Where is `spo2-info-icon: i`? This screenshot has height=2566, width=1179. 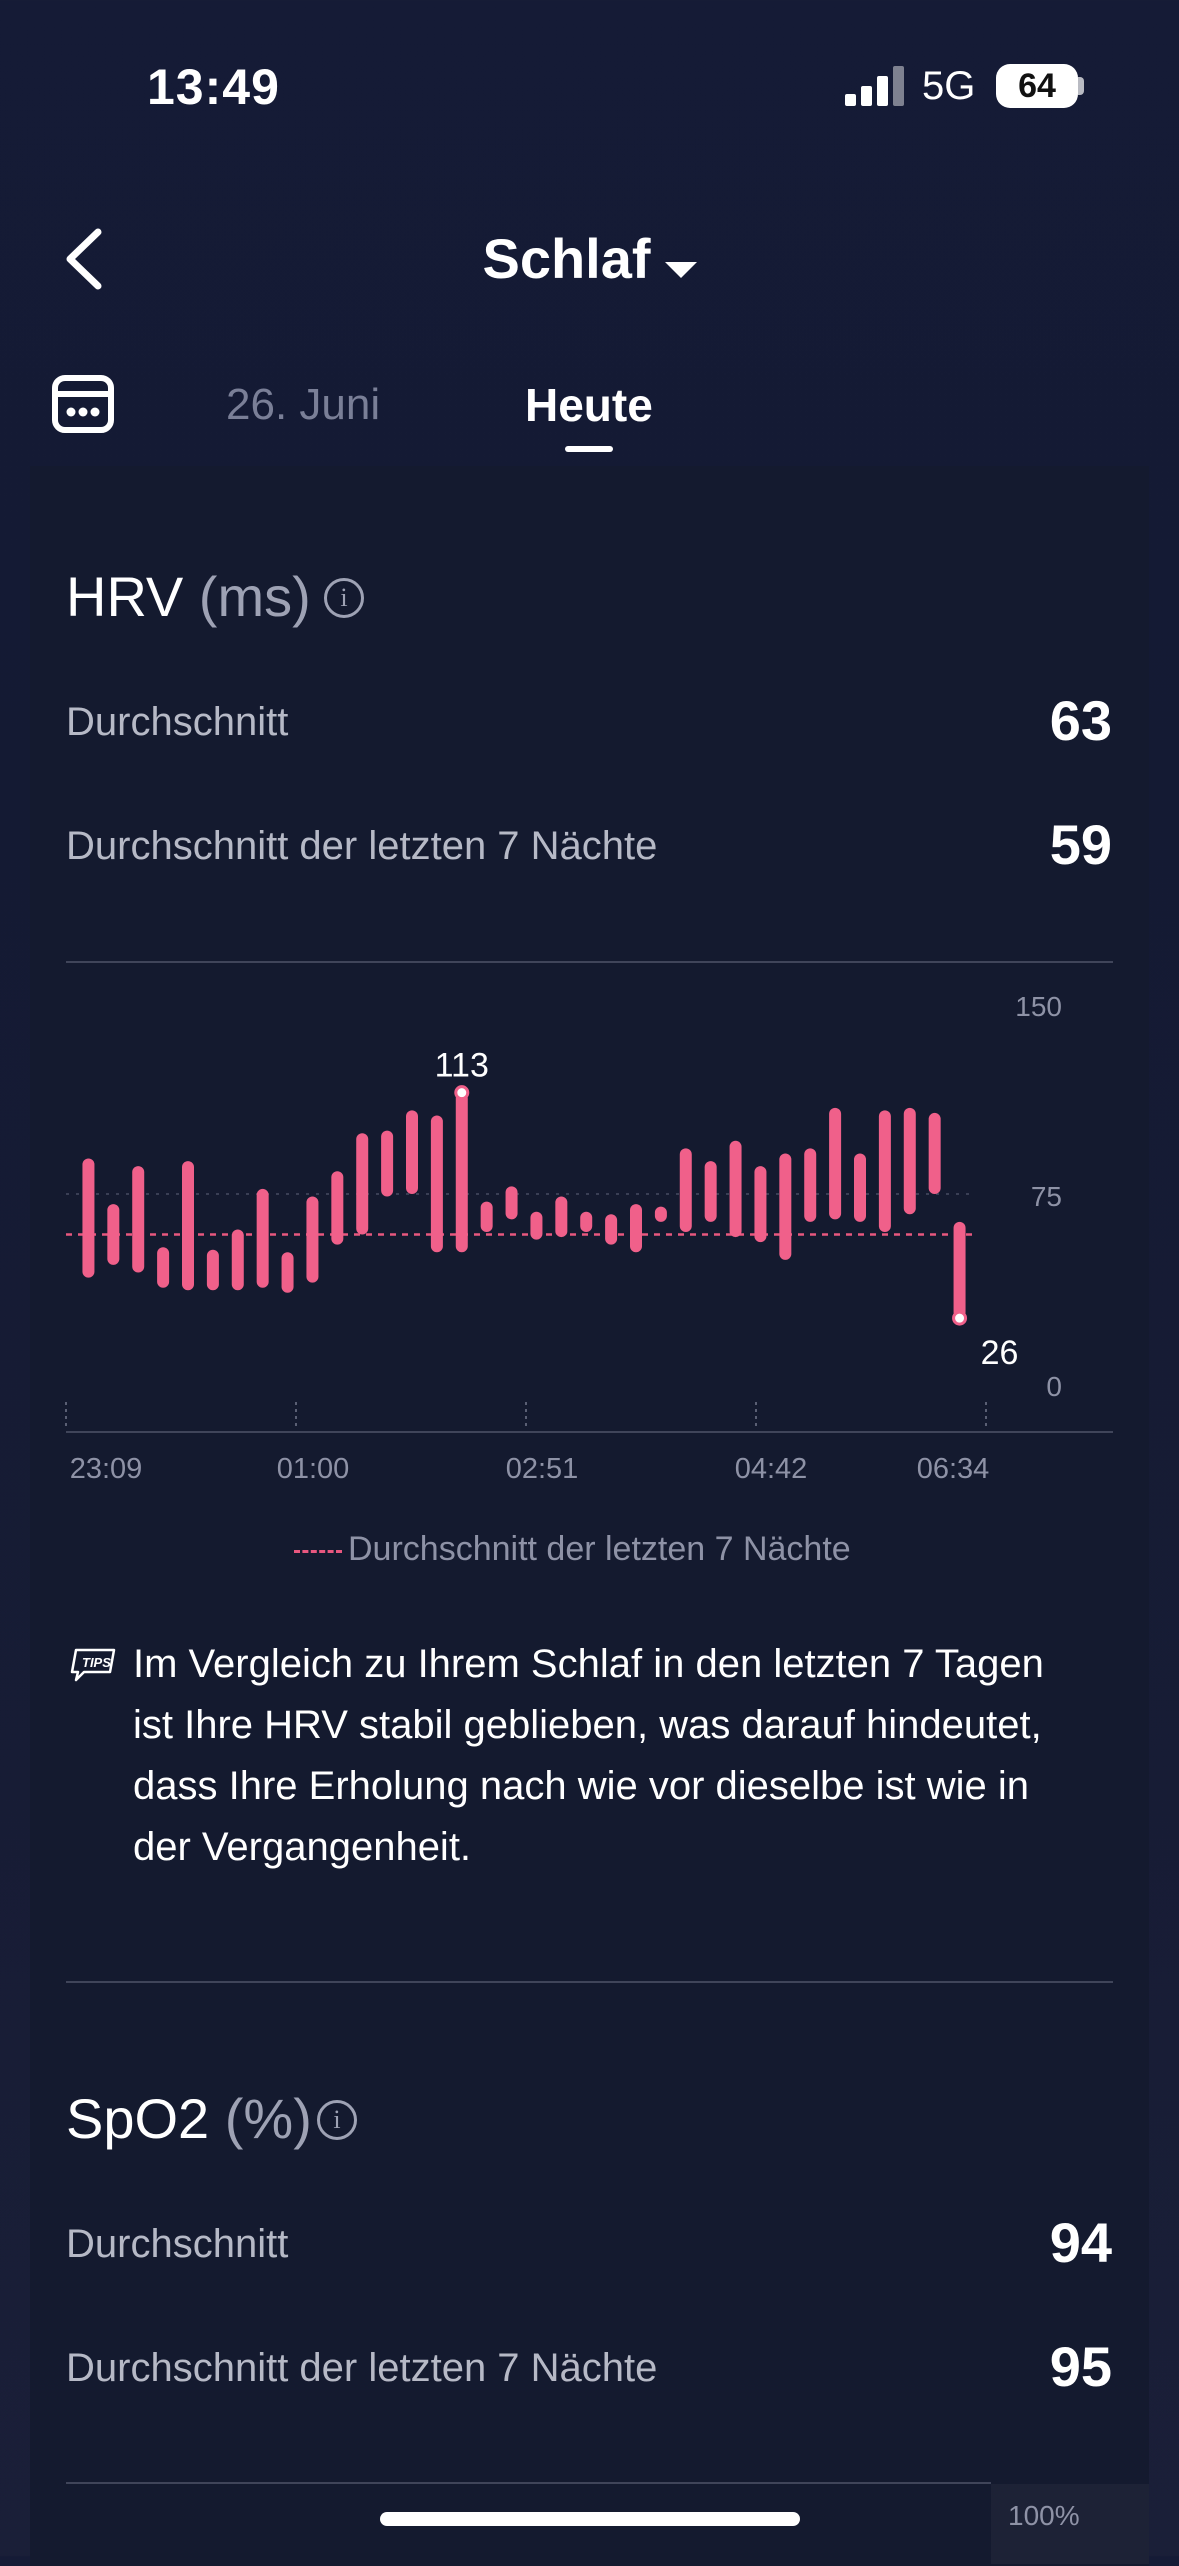
spo2-info-icon: i is located at coordinates (337, 2120).